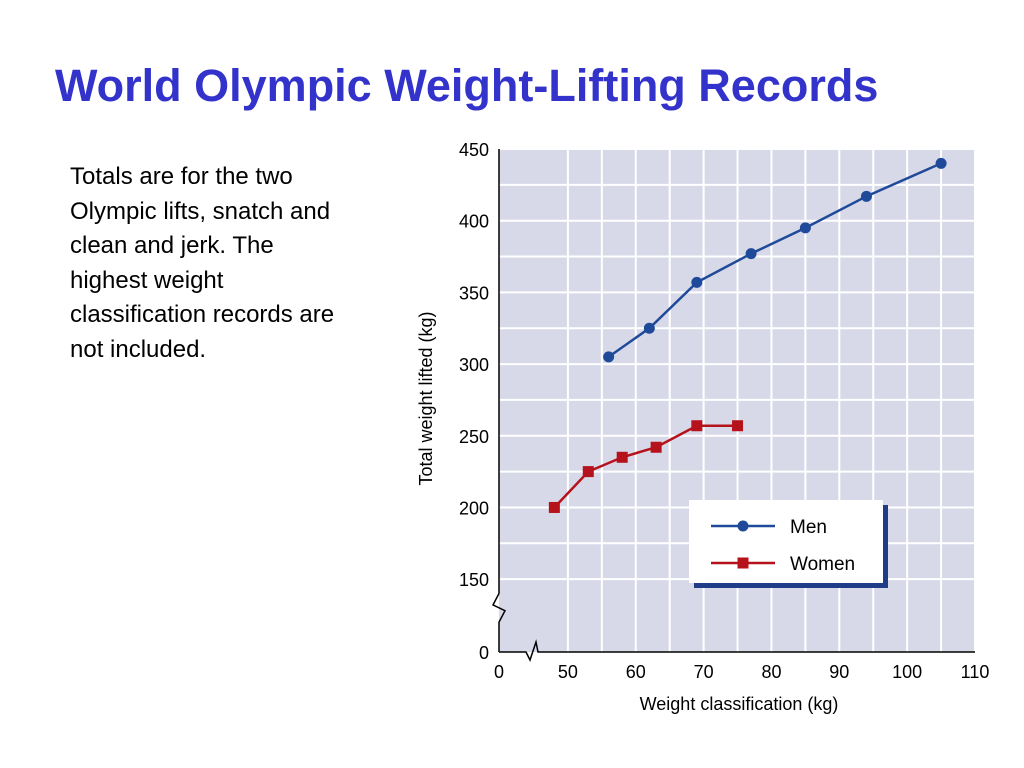 The height and width of the screenshot is (768, 1024). Describe the element at coordinates (499, 622) in the screenshot. I see `y-axis-break` at that location.